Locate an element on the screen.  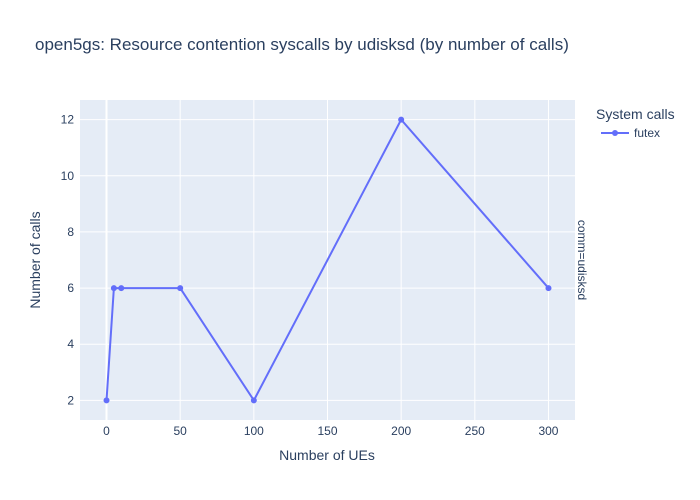
legend-label: futex is located at coordinates (647, 133).